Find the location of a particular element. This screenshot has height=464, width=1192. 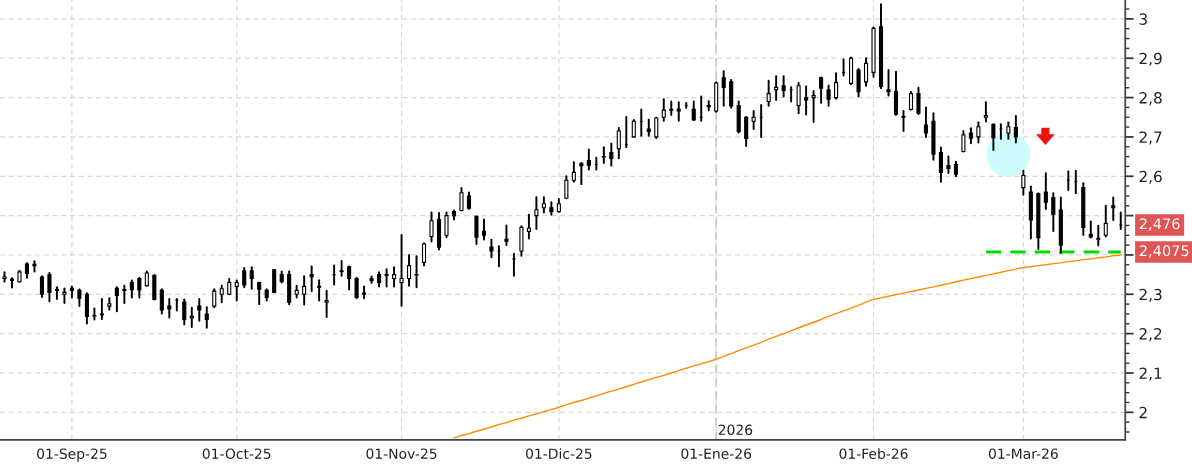

x-tick-label: 01-Sep-25 is located at coordinates (72, 455).